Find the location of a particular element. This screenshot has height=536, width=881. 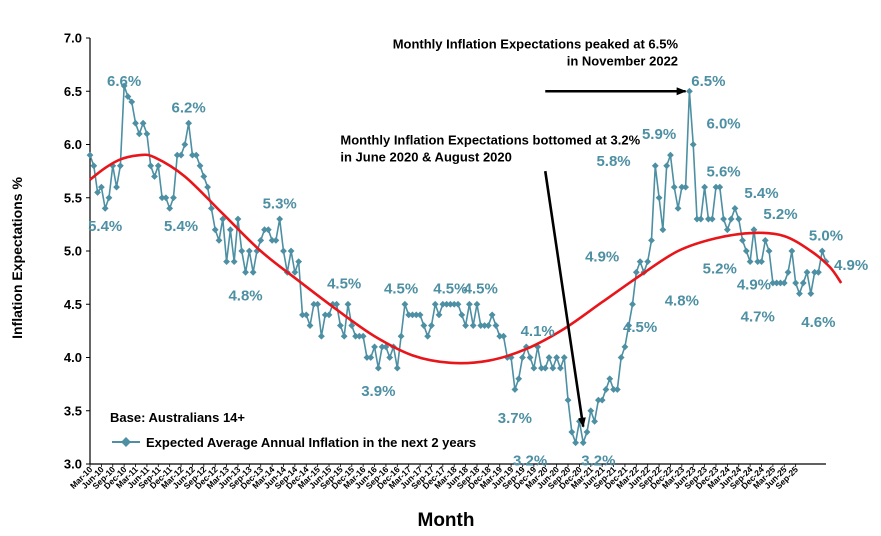

data-label: 4.6% is located at coordinates (818, 322).